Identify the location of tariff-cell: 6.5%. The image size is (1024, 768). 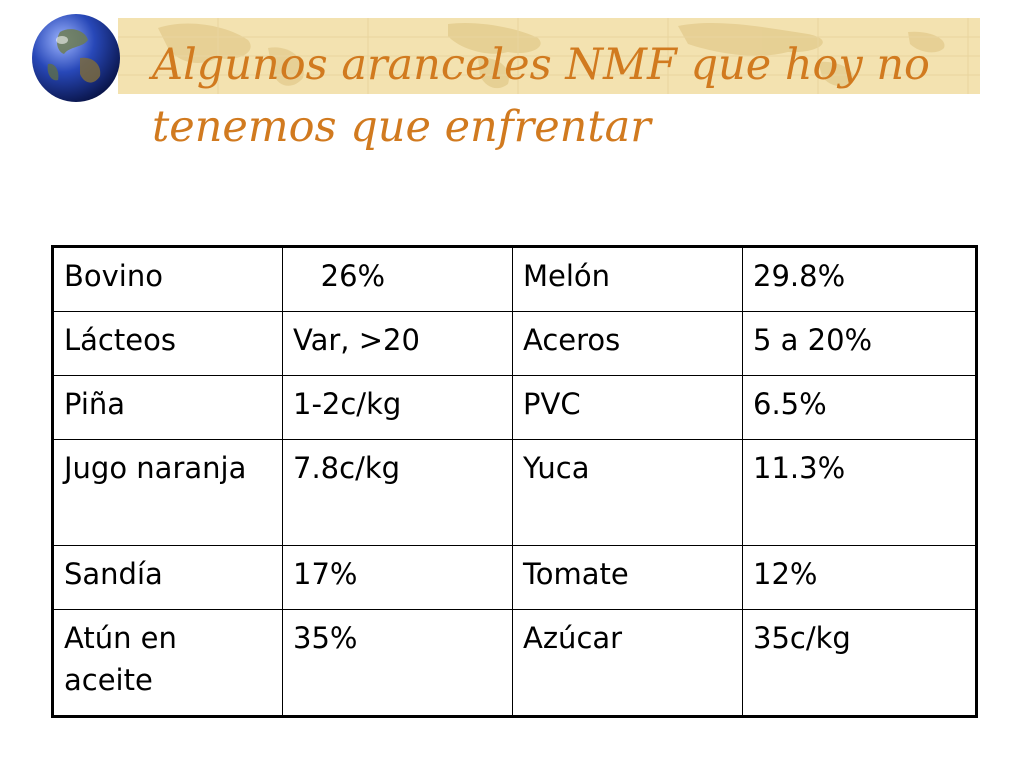
(859, 407).